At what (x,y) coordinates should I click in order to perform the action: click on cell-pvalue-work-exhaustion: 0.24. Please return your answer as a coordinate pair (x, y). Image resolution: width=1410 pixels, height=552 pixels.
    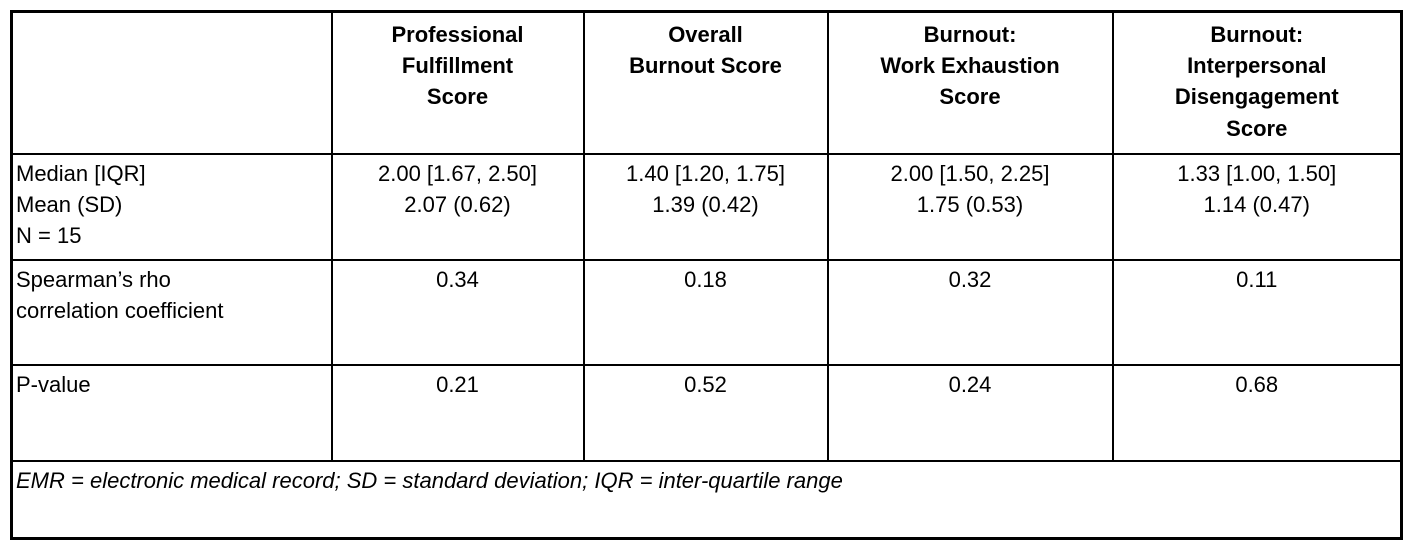
    Looking at the image, I should click on (970, 412).